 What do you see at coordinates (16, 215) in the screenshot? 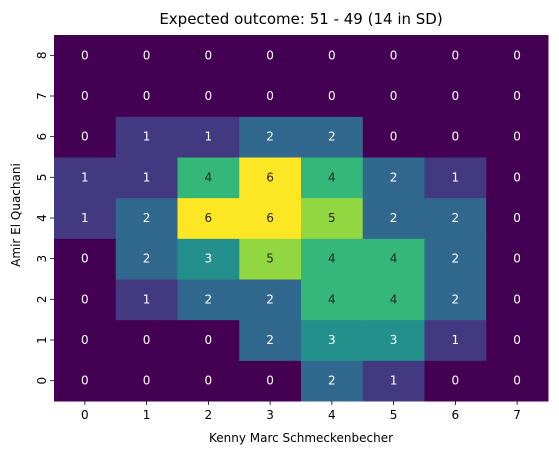
I see `y-axis-label: Amir El Quachani` at bounding box center [16, 215].